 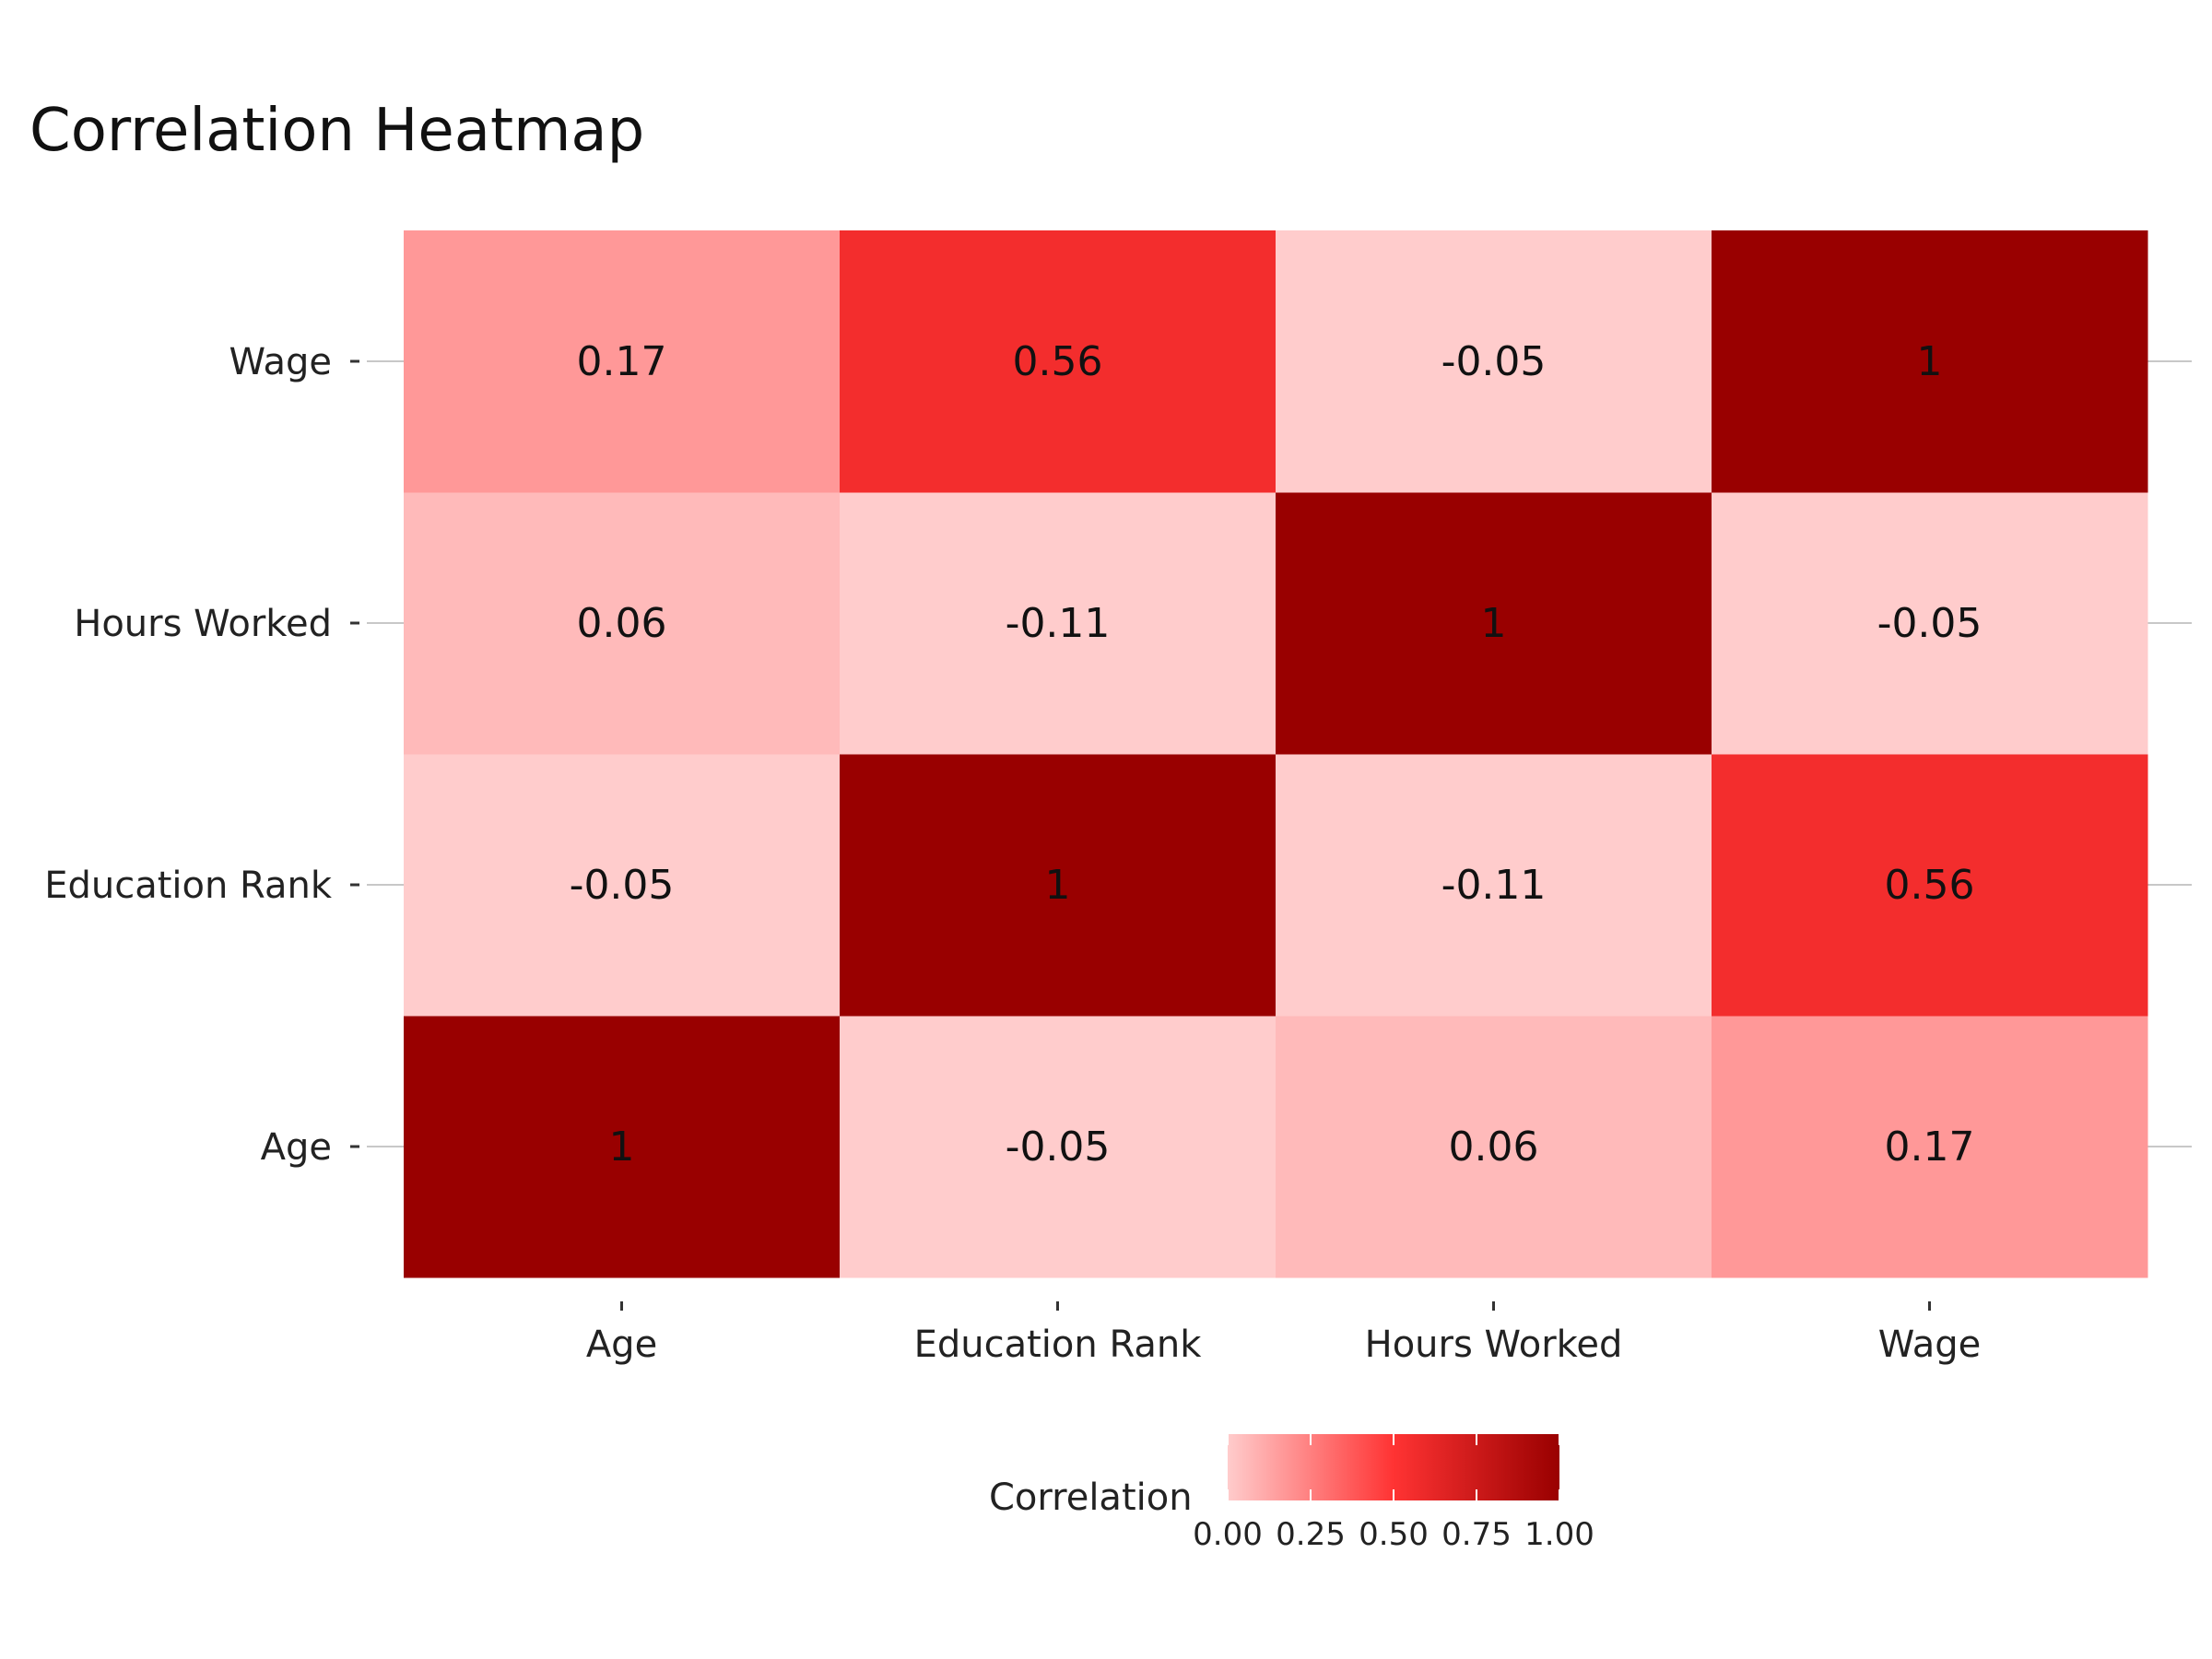 What do you see at coordinates (1559, 1534) in the screenshot?
I see `legend-tick-label: 1.00` at bounding box center [1559, 1534].